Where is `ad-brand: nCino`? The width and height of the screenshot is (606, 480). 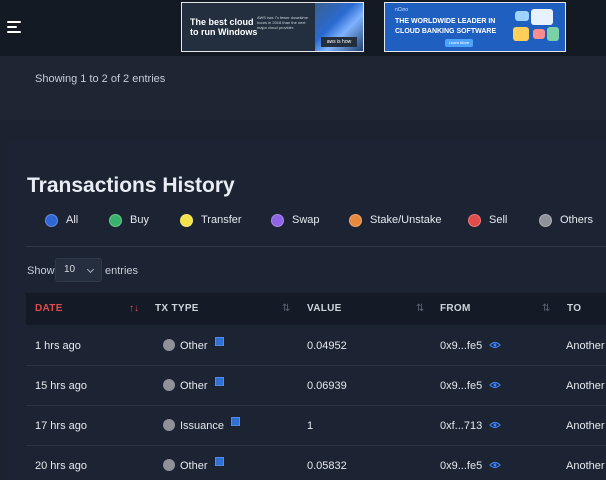
ad-brand: nCino is located at coordinates (402, 10).